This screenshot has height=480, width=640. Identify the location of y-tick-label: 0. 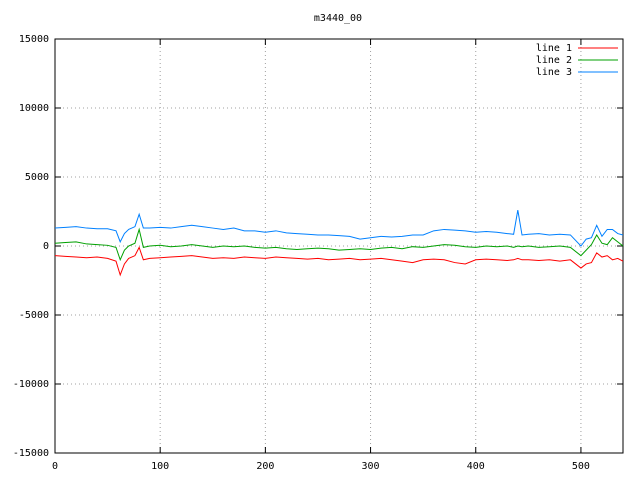
(46, 246).